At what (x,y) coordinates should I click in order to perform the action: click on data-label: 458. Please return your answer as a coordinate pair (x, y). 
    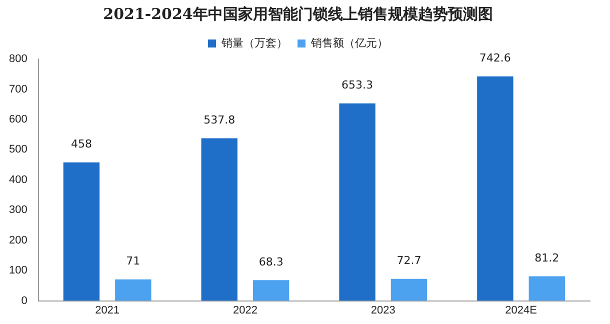
    Looking at the image, I should click on (81, 144).